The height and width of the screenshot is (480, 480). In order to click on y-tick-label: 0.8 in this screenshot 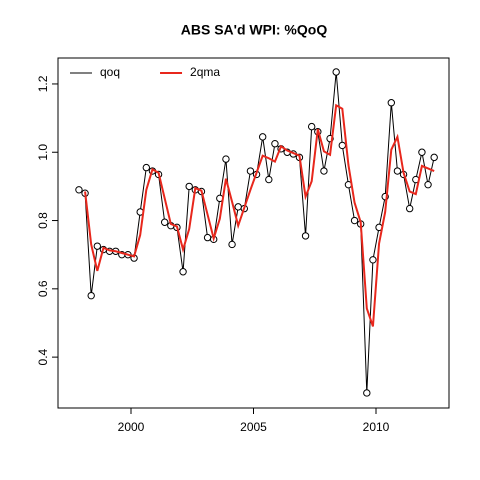, I will do `click(43, 220)`.